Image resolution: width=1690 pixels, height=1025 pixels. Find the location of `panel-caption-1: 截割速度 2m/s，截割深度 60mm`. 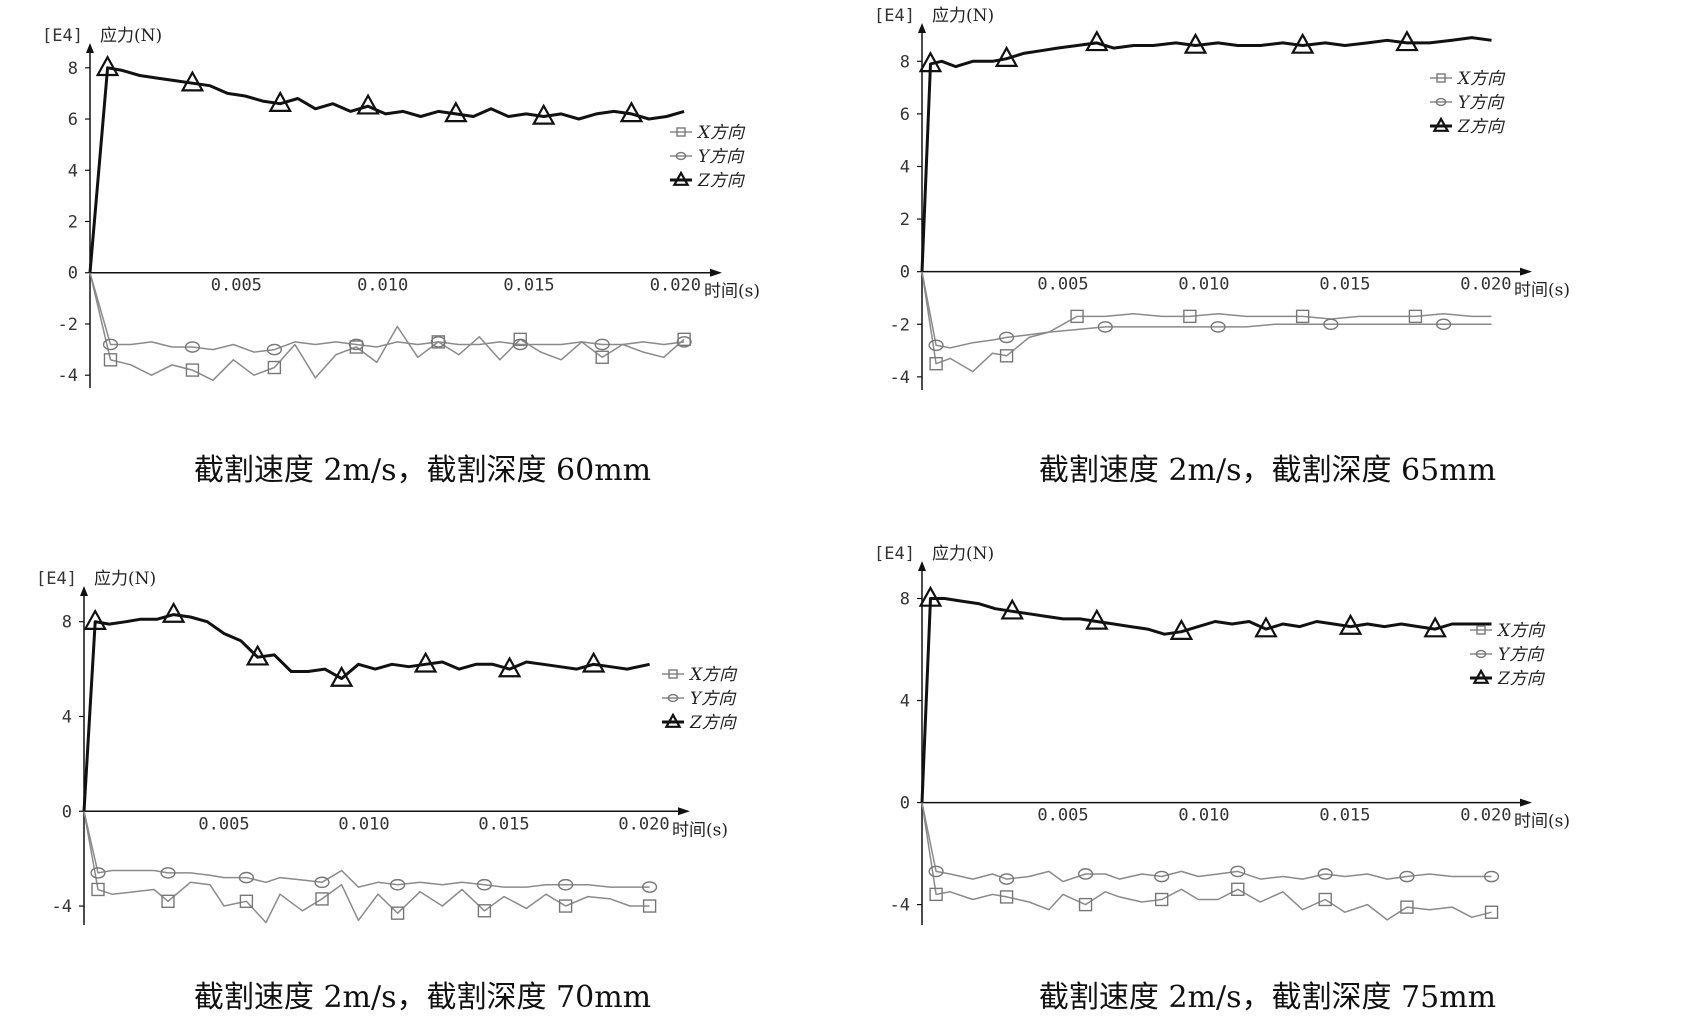

panel-caption-1: 截割速度 2m/s，截割深度 60mm is located at coordinates (422, 470).